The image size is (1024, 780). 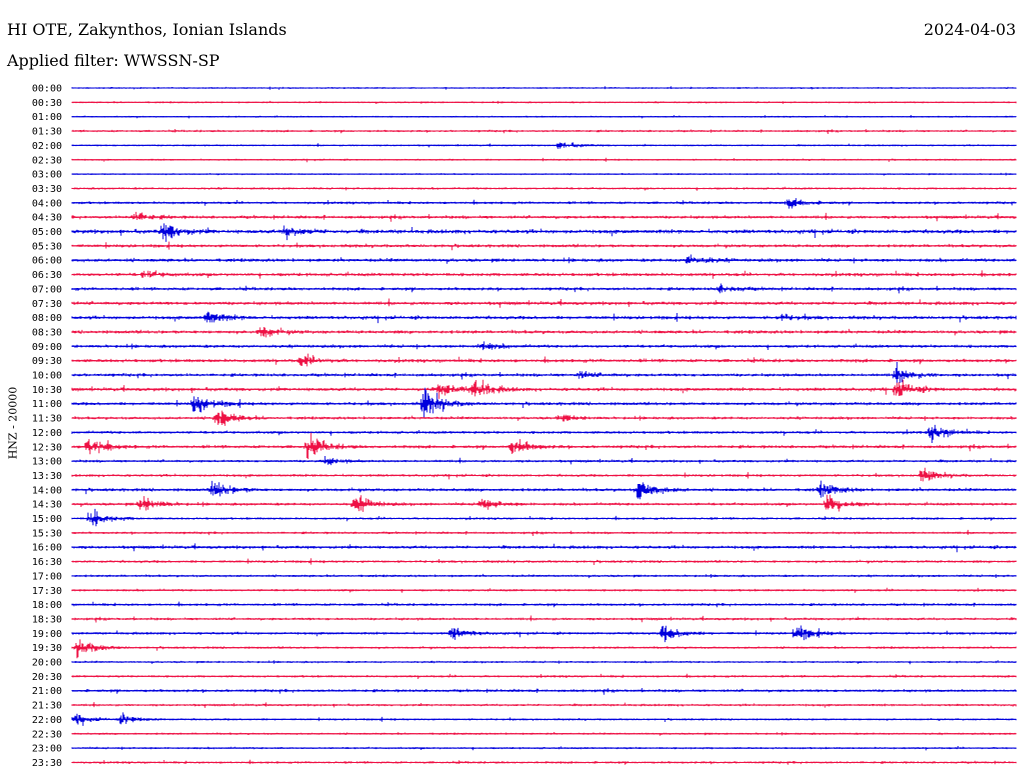 I want to click on row-label: 18:30, so click(x=47, y=619).